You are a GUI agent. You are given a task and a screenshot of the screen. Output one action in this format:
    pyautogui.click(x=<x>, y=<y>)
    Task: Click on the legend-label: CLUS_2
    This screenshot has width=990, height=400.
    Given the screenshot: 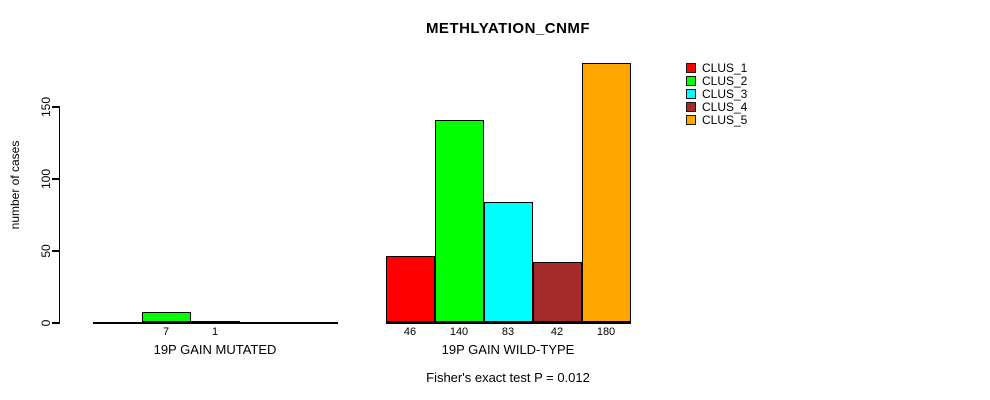 What is the action you would take?
    pyautogui.click(x=725, y=80)
    